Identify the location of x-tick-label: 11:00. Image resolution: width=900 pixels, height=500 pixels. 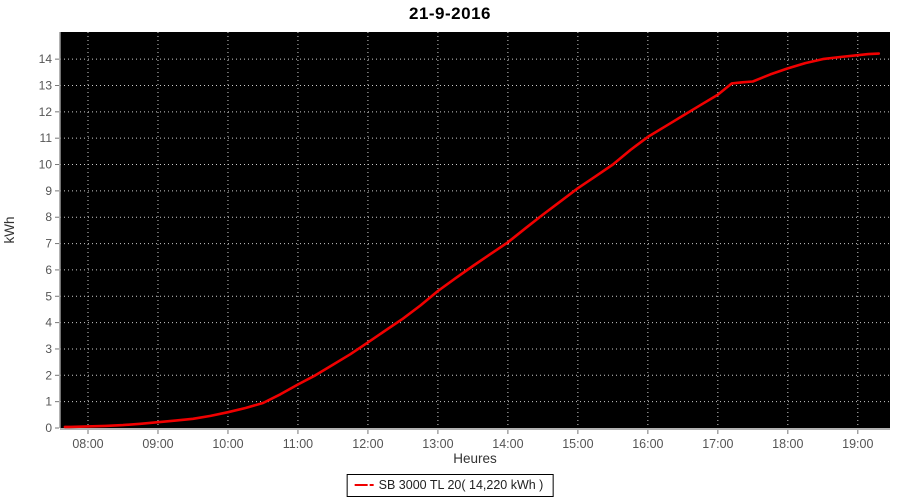
(298, 444).